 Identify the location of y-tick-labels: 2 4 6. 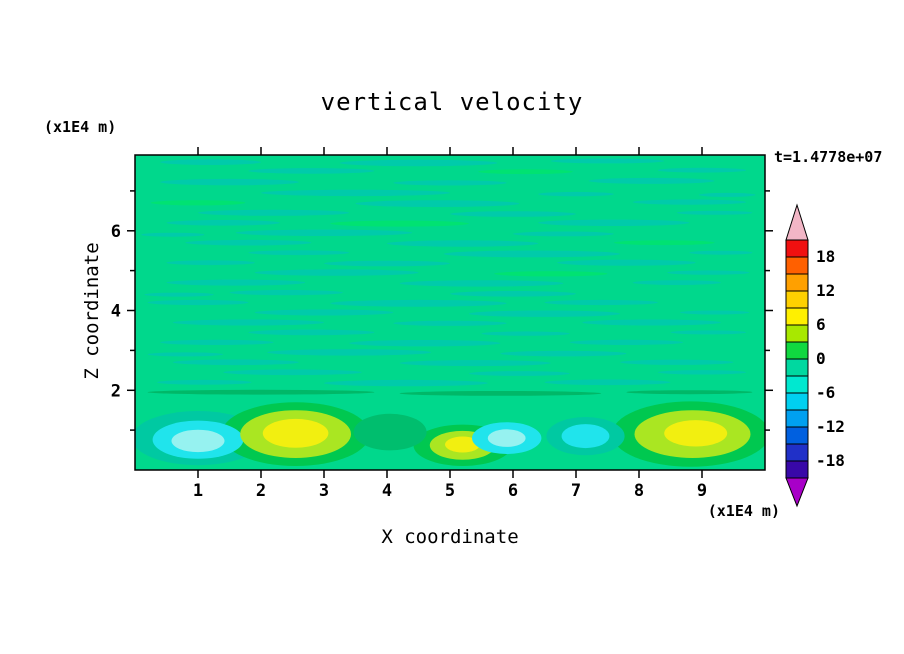
(116, 311).